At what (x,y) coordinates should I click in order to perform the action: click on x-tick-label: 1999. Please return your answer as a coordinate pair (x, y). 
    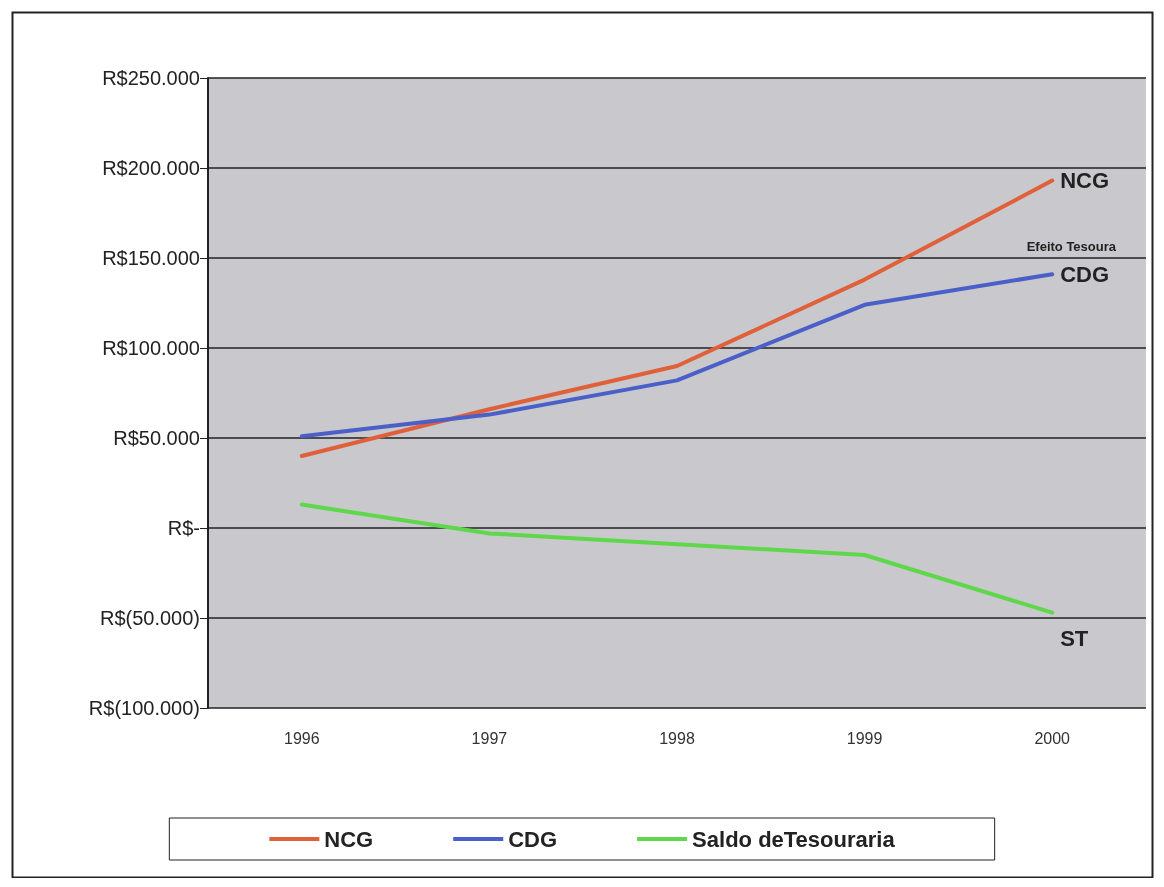
    Looking at the image, I should click on (864, 738).